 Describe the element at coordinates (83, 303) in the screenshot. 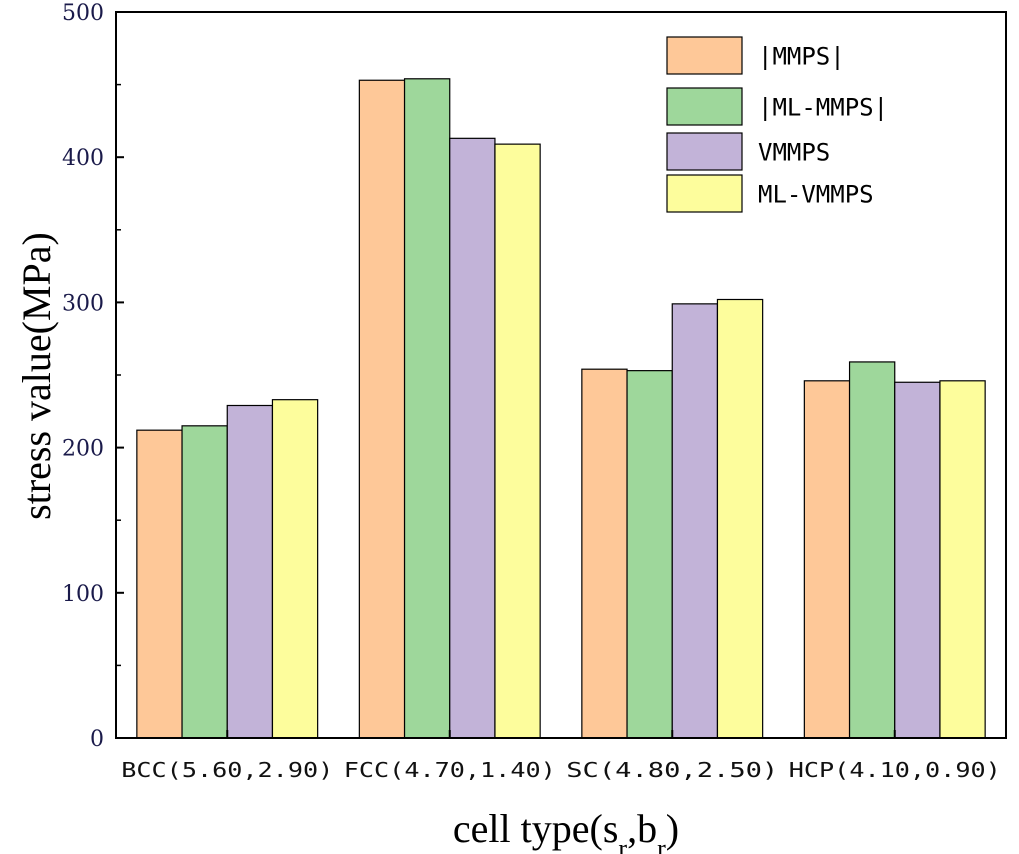

I see `y-tick-label: 300` at that location.